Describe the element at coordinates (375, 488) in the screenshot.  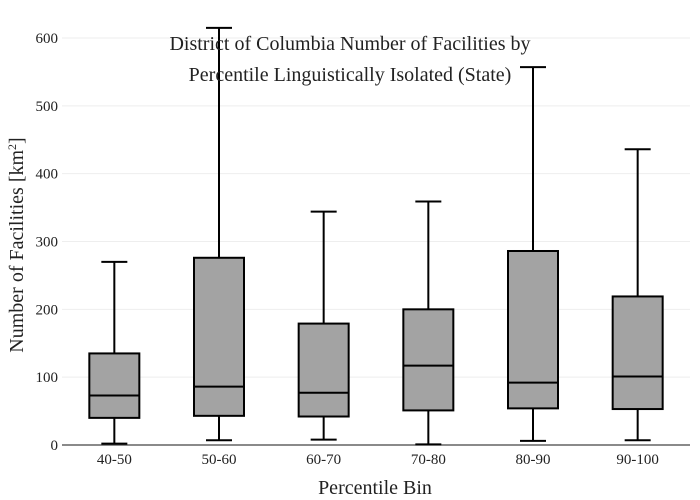
I see `x-axis-title: Percentile Bin` at that location.